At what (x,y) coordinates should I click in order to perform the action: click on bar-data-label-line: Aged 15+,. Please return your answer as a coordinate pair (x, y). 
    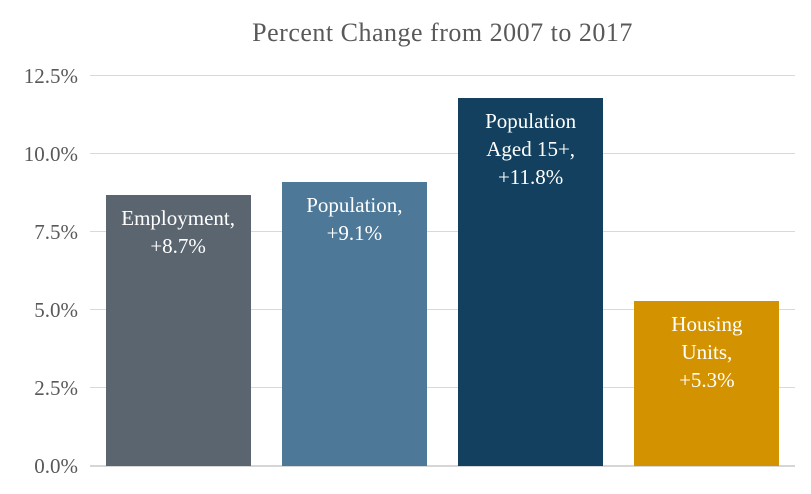
    Looking at the image, I should click on (531, 148).